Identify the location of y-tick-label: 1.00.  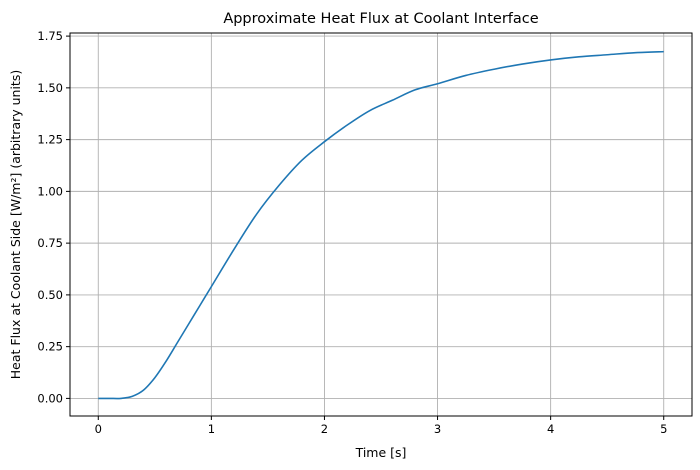
(50, 191).